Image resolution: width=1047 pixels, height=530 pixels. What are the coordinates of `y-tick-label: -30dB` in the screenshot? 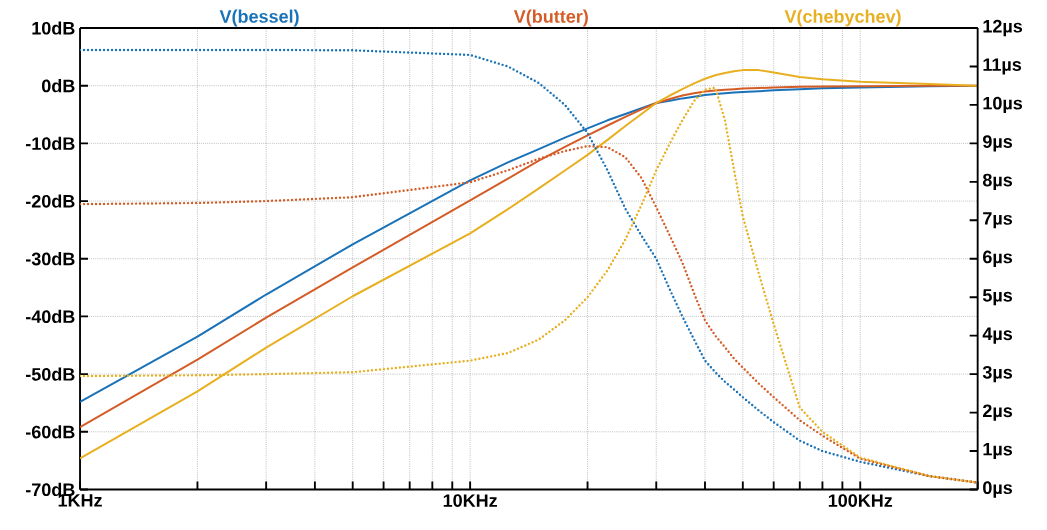 It's located at (50, 259).